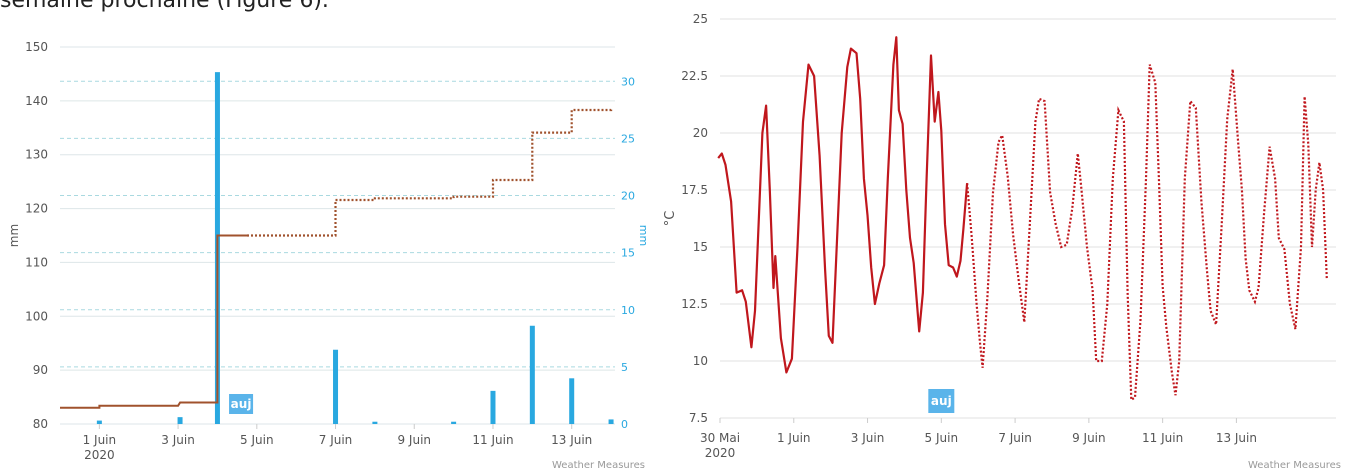 This screenshot has width=1346, height=473. I want to click on y-tick-label: 140, so click(36, 101).